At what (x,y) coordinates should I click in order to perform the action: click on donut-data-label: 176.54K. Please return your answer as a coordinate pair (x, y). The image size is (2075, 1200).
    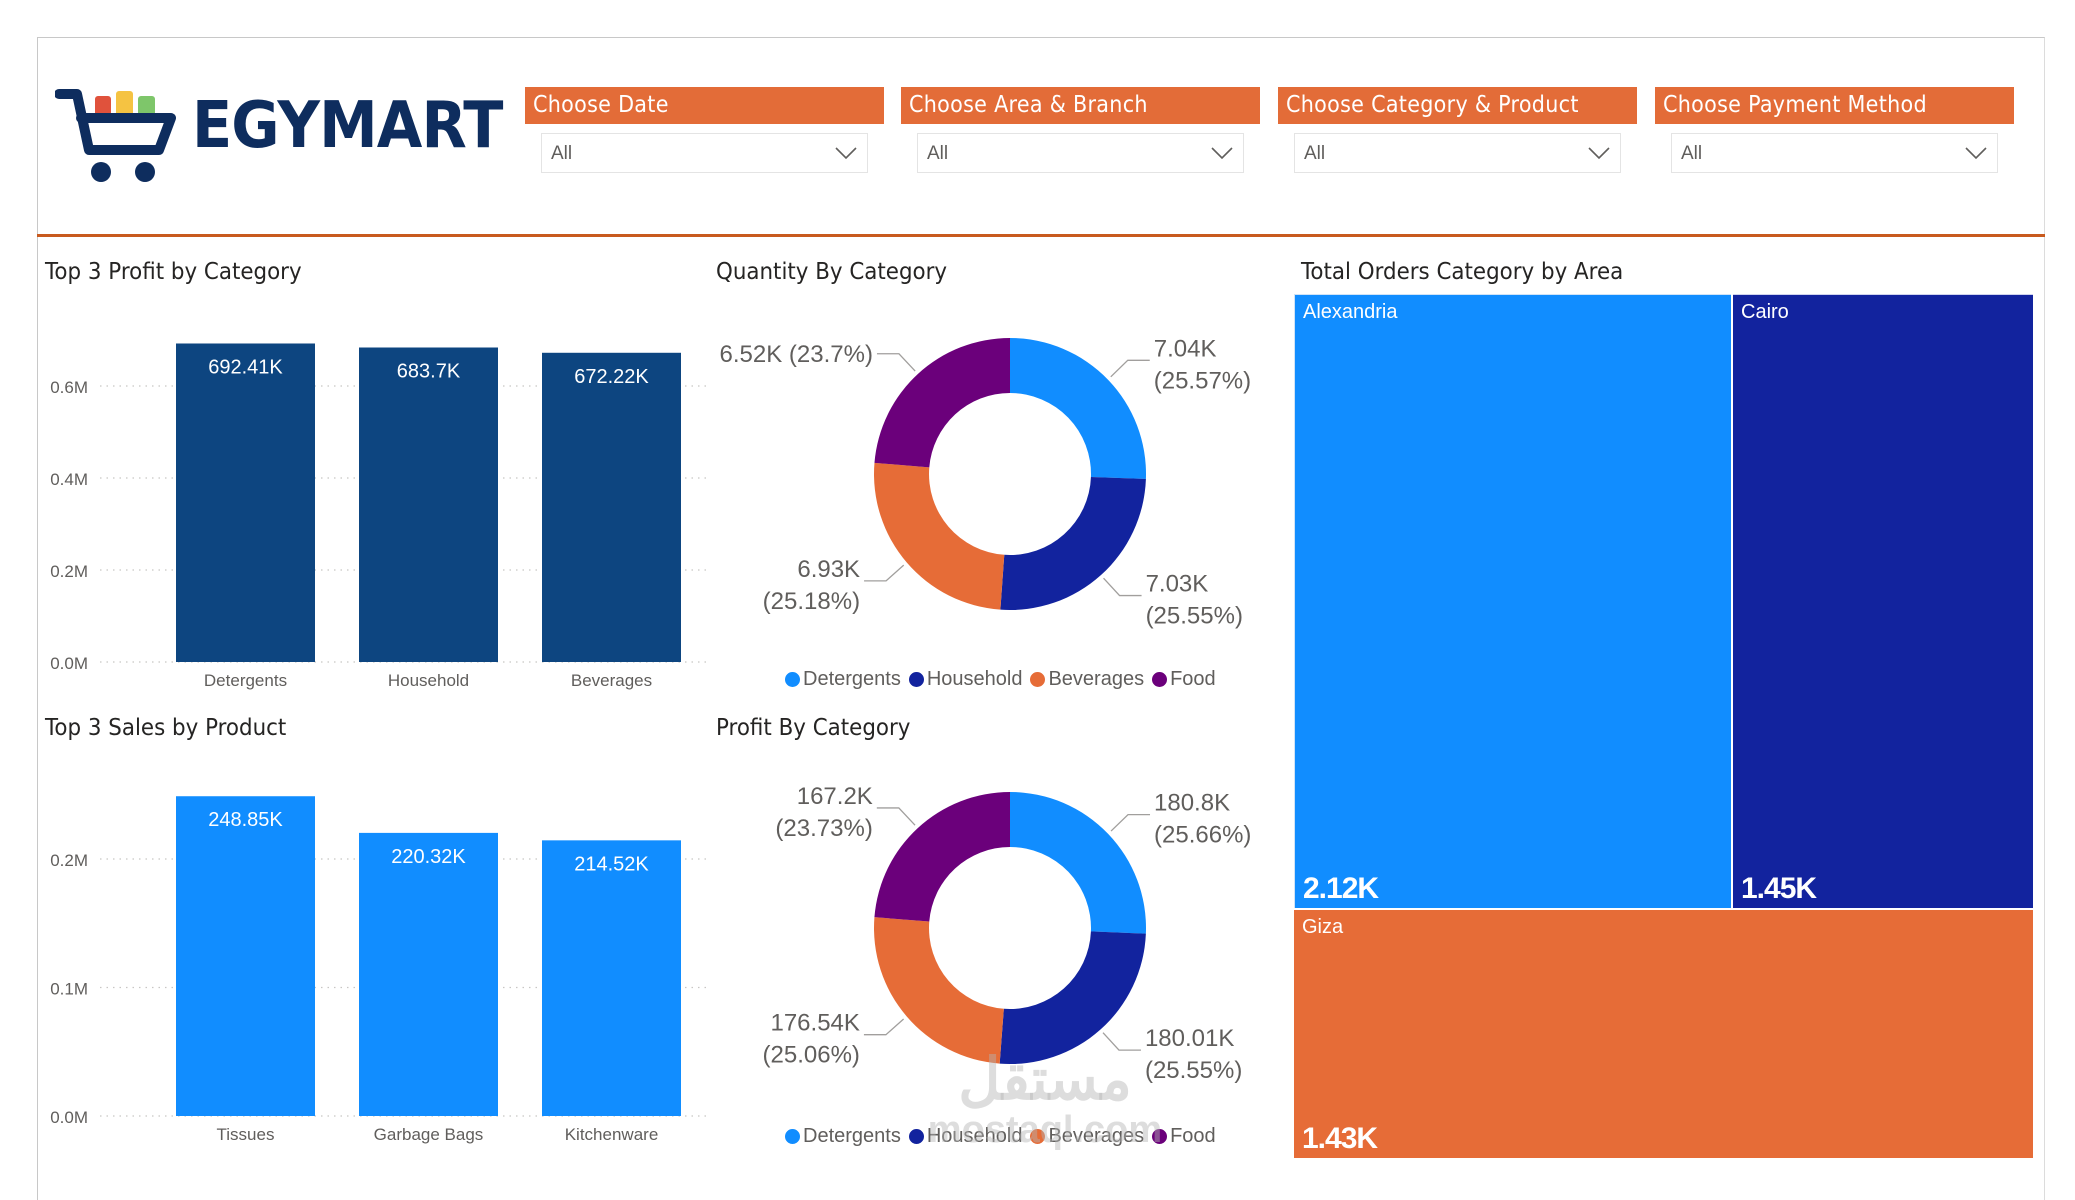
    Looking at the image, I should click on (814, 1023).